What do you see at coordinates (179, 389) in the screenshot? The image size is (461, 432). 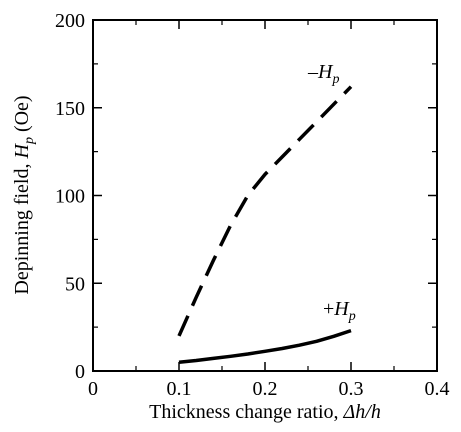 I see `x-tick-label: 0.1` at bounding box center [179, 389].